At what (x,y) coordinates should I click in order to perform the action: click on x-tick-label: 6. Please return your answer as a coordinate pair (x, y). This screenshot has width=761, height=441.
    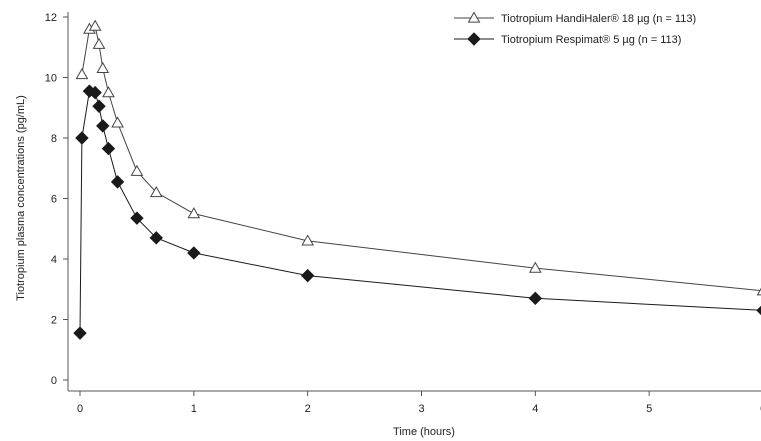
    Looking at the image, I should click on (760, 409).